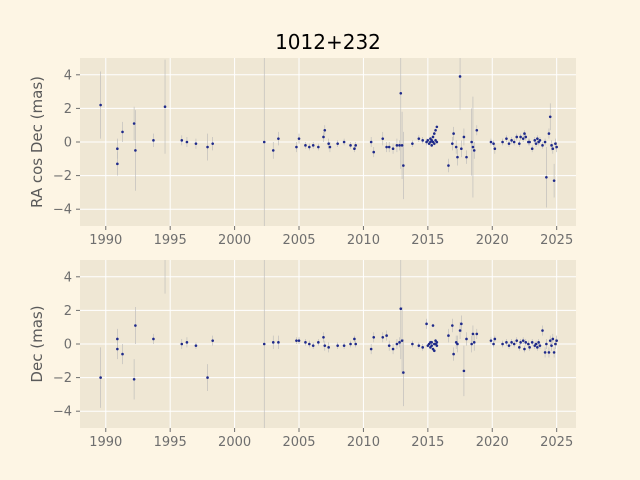  What do you see at coordinates (68, 109) in the screenshot?
I see `y-tick-label: 2` at bounding box center [68, 109].